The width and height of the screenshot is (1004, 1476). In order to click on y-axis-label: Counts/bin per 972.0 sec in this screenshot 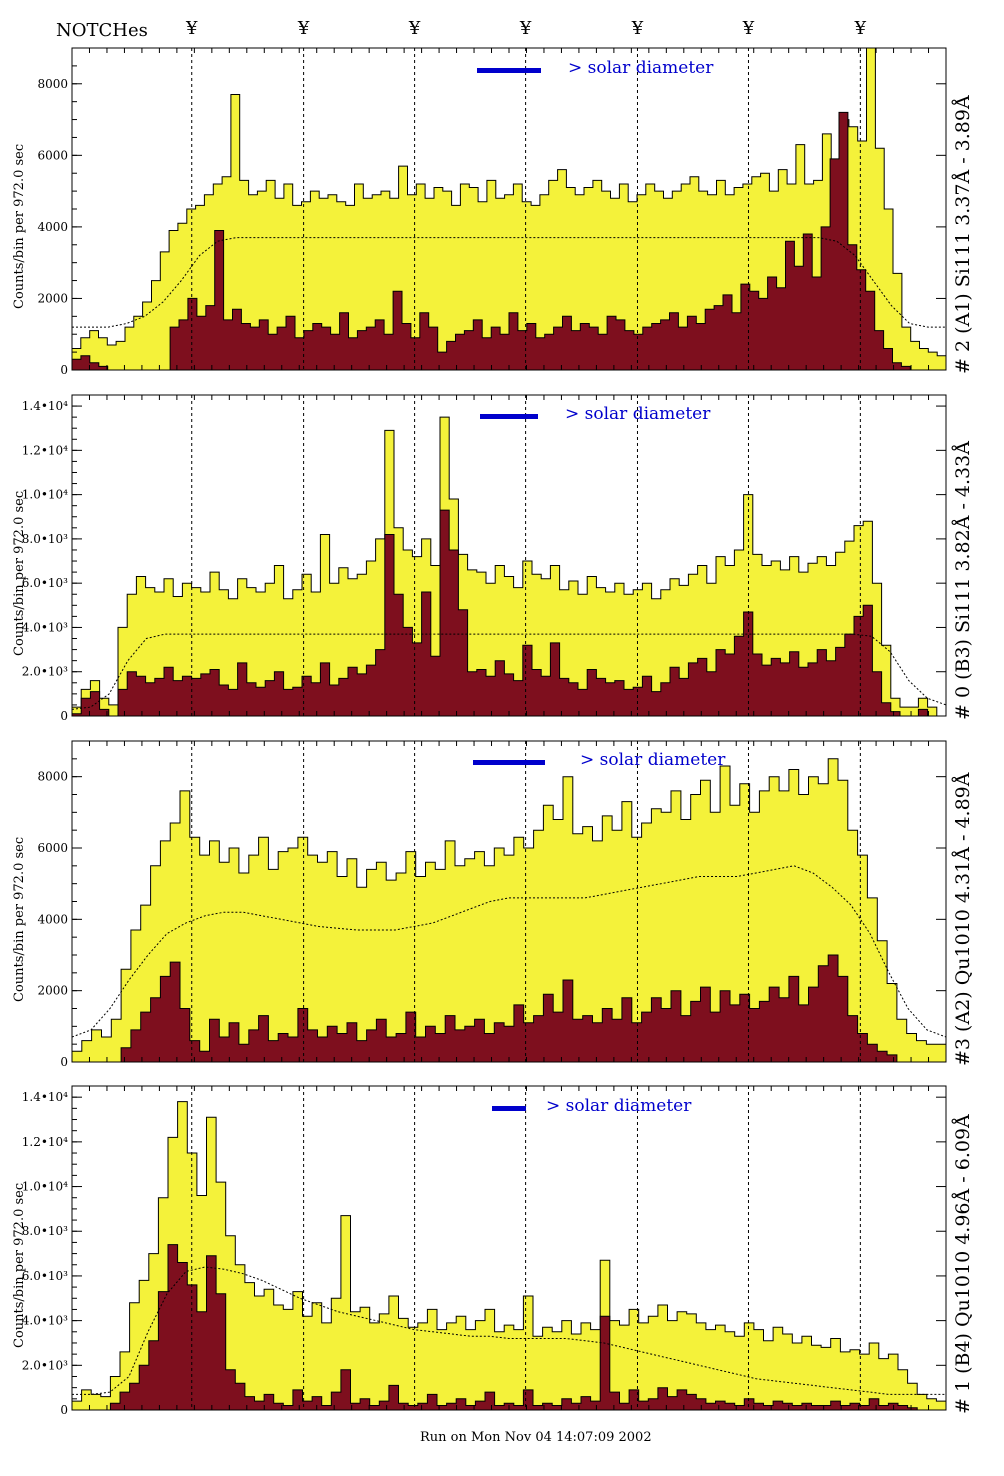, I will do `click(19, 1265)`.